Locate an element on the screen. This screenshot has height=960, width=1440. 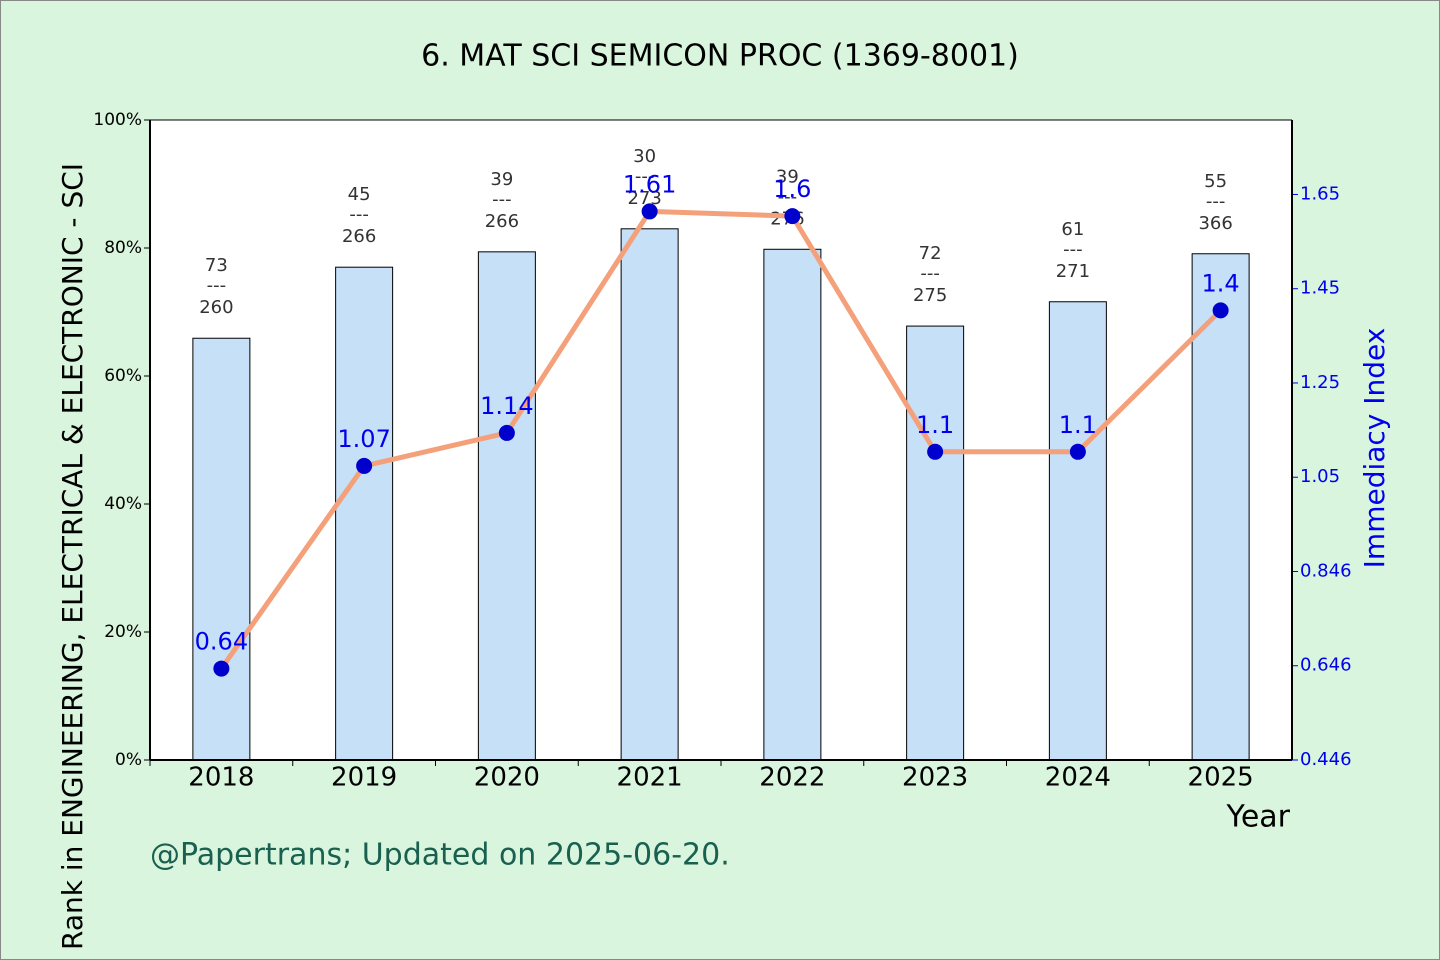
y-tick-label: 80% is located at coordinates (123, 248).